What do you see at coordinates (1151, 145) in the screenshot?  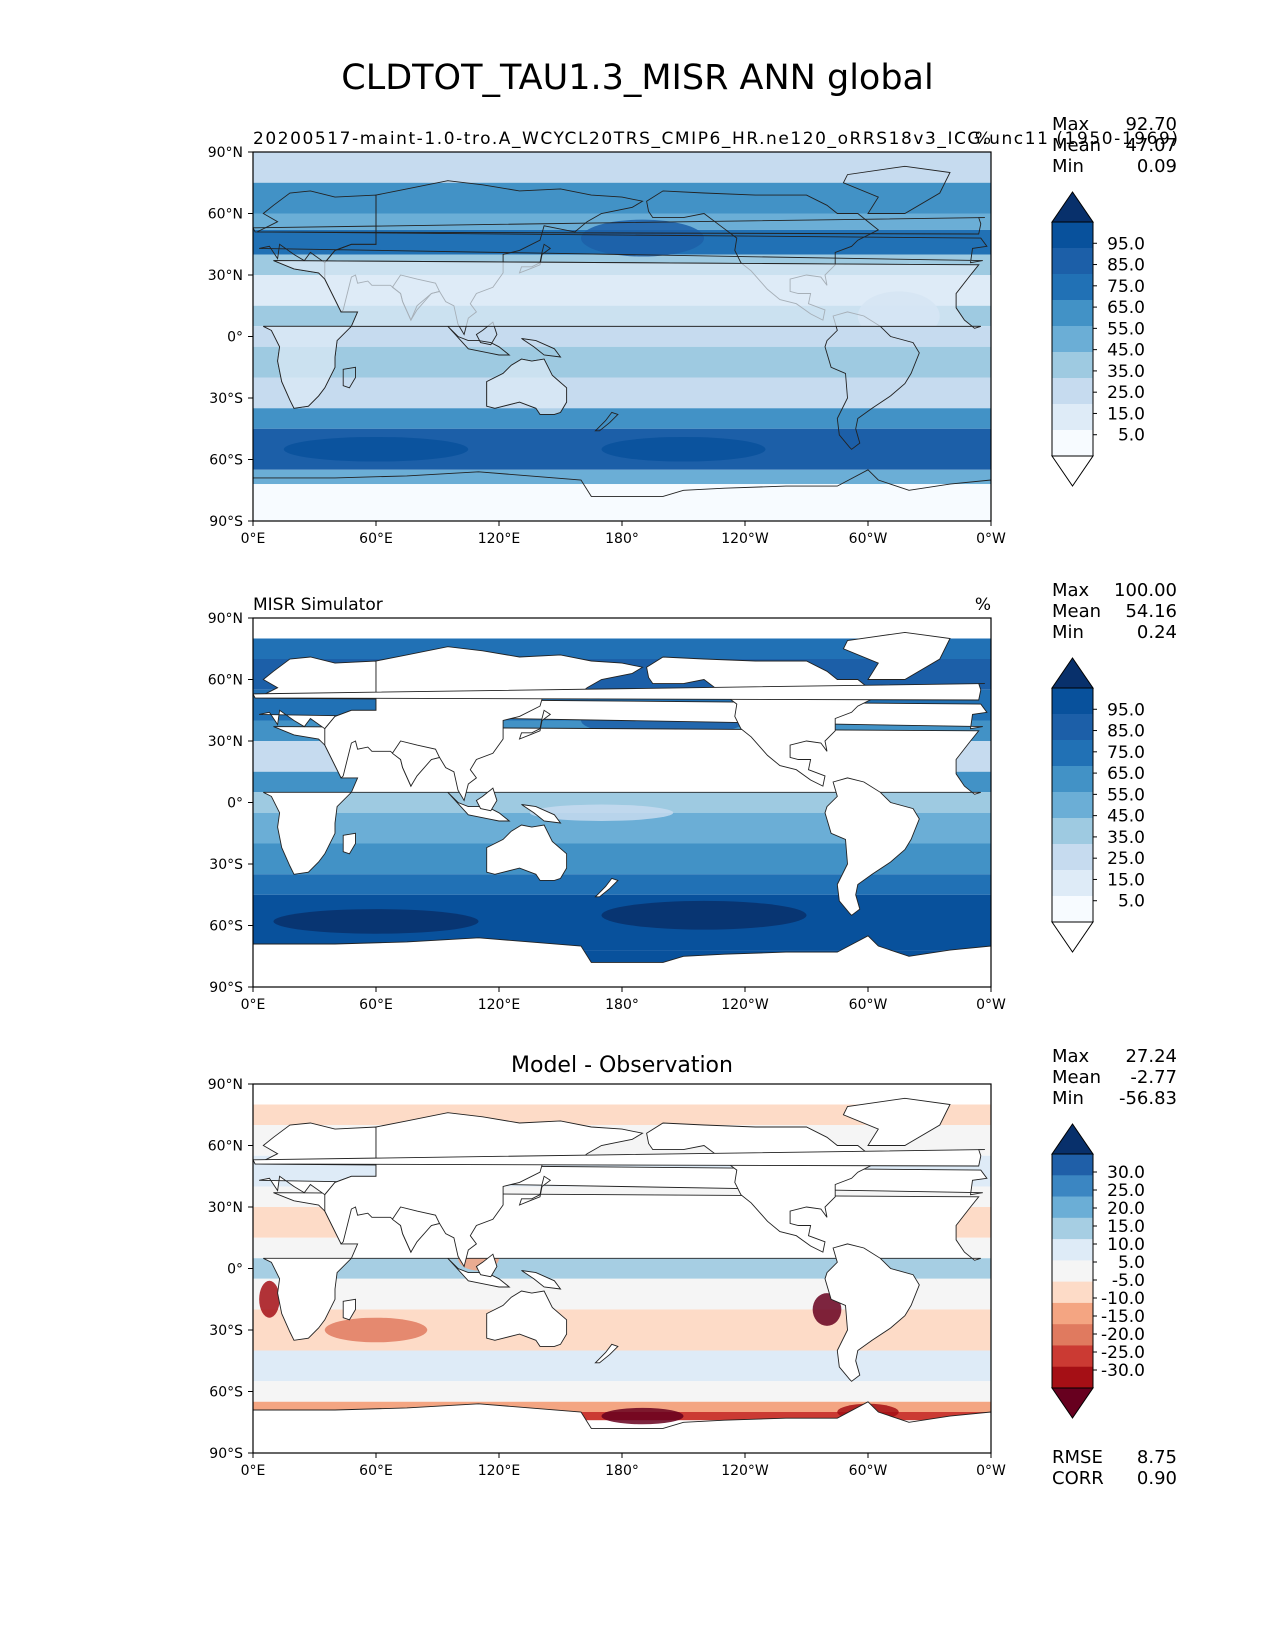 I see `stat-value: 47.07` at bounding box center [1151, 145].